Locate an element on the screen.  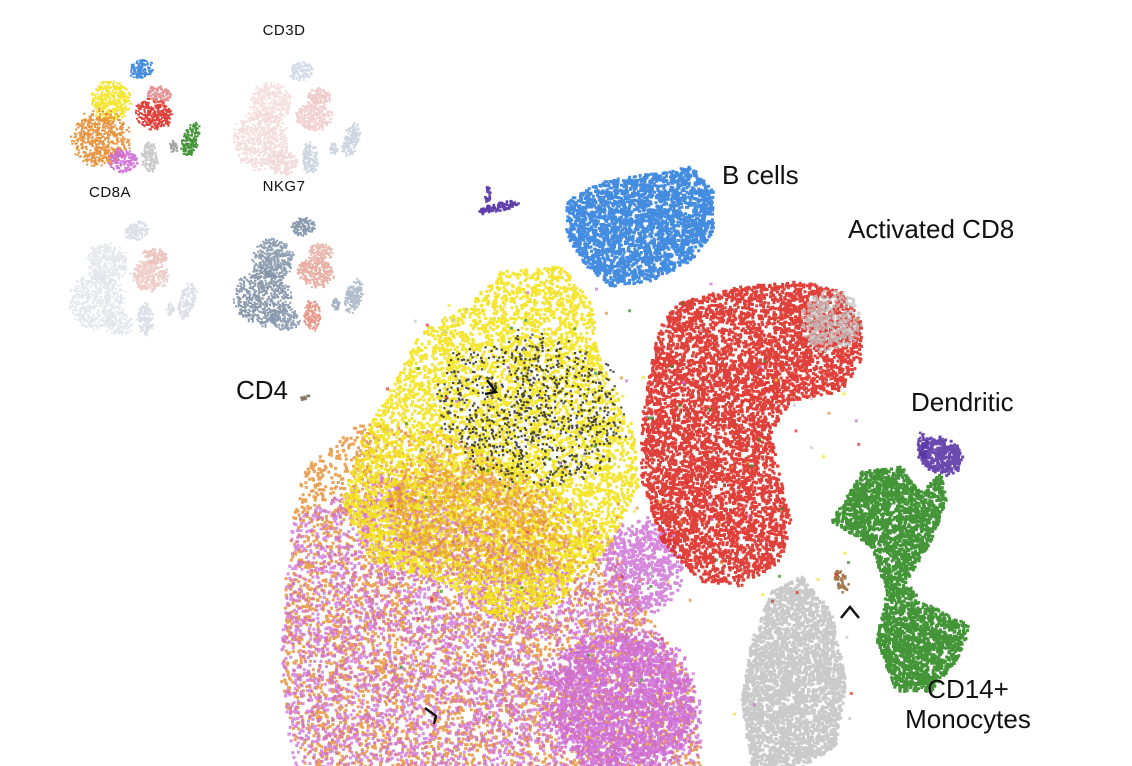
cluster-small-purple-streak is located at coordinates (499, 207).